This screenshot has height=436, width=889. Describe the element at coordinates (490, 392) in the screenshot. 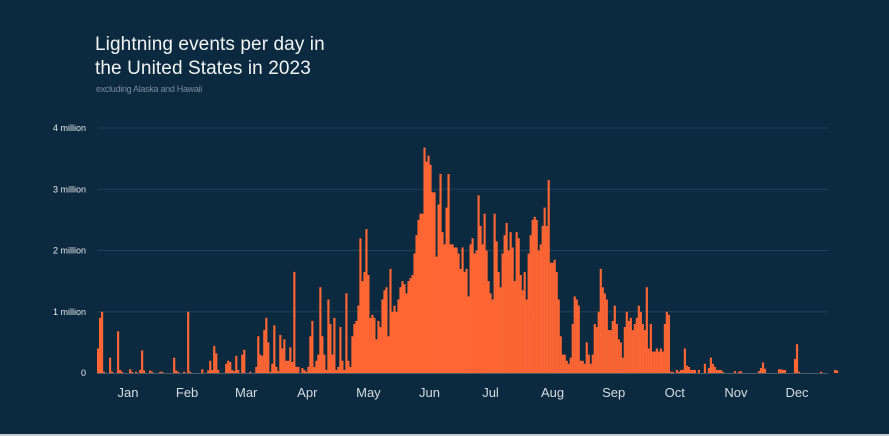

I see `x-tick-label-jul: Jul` at that location.